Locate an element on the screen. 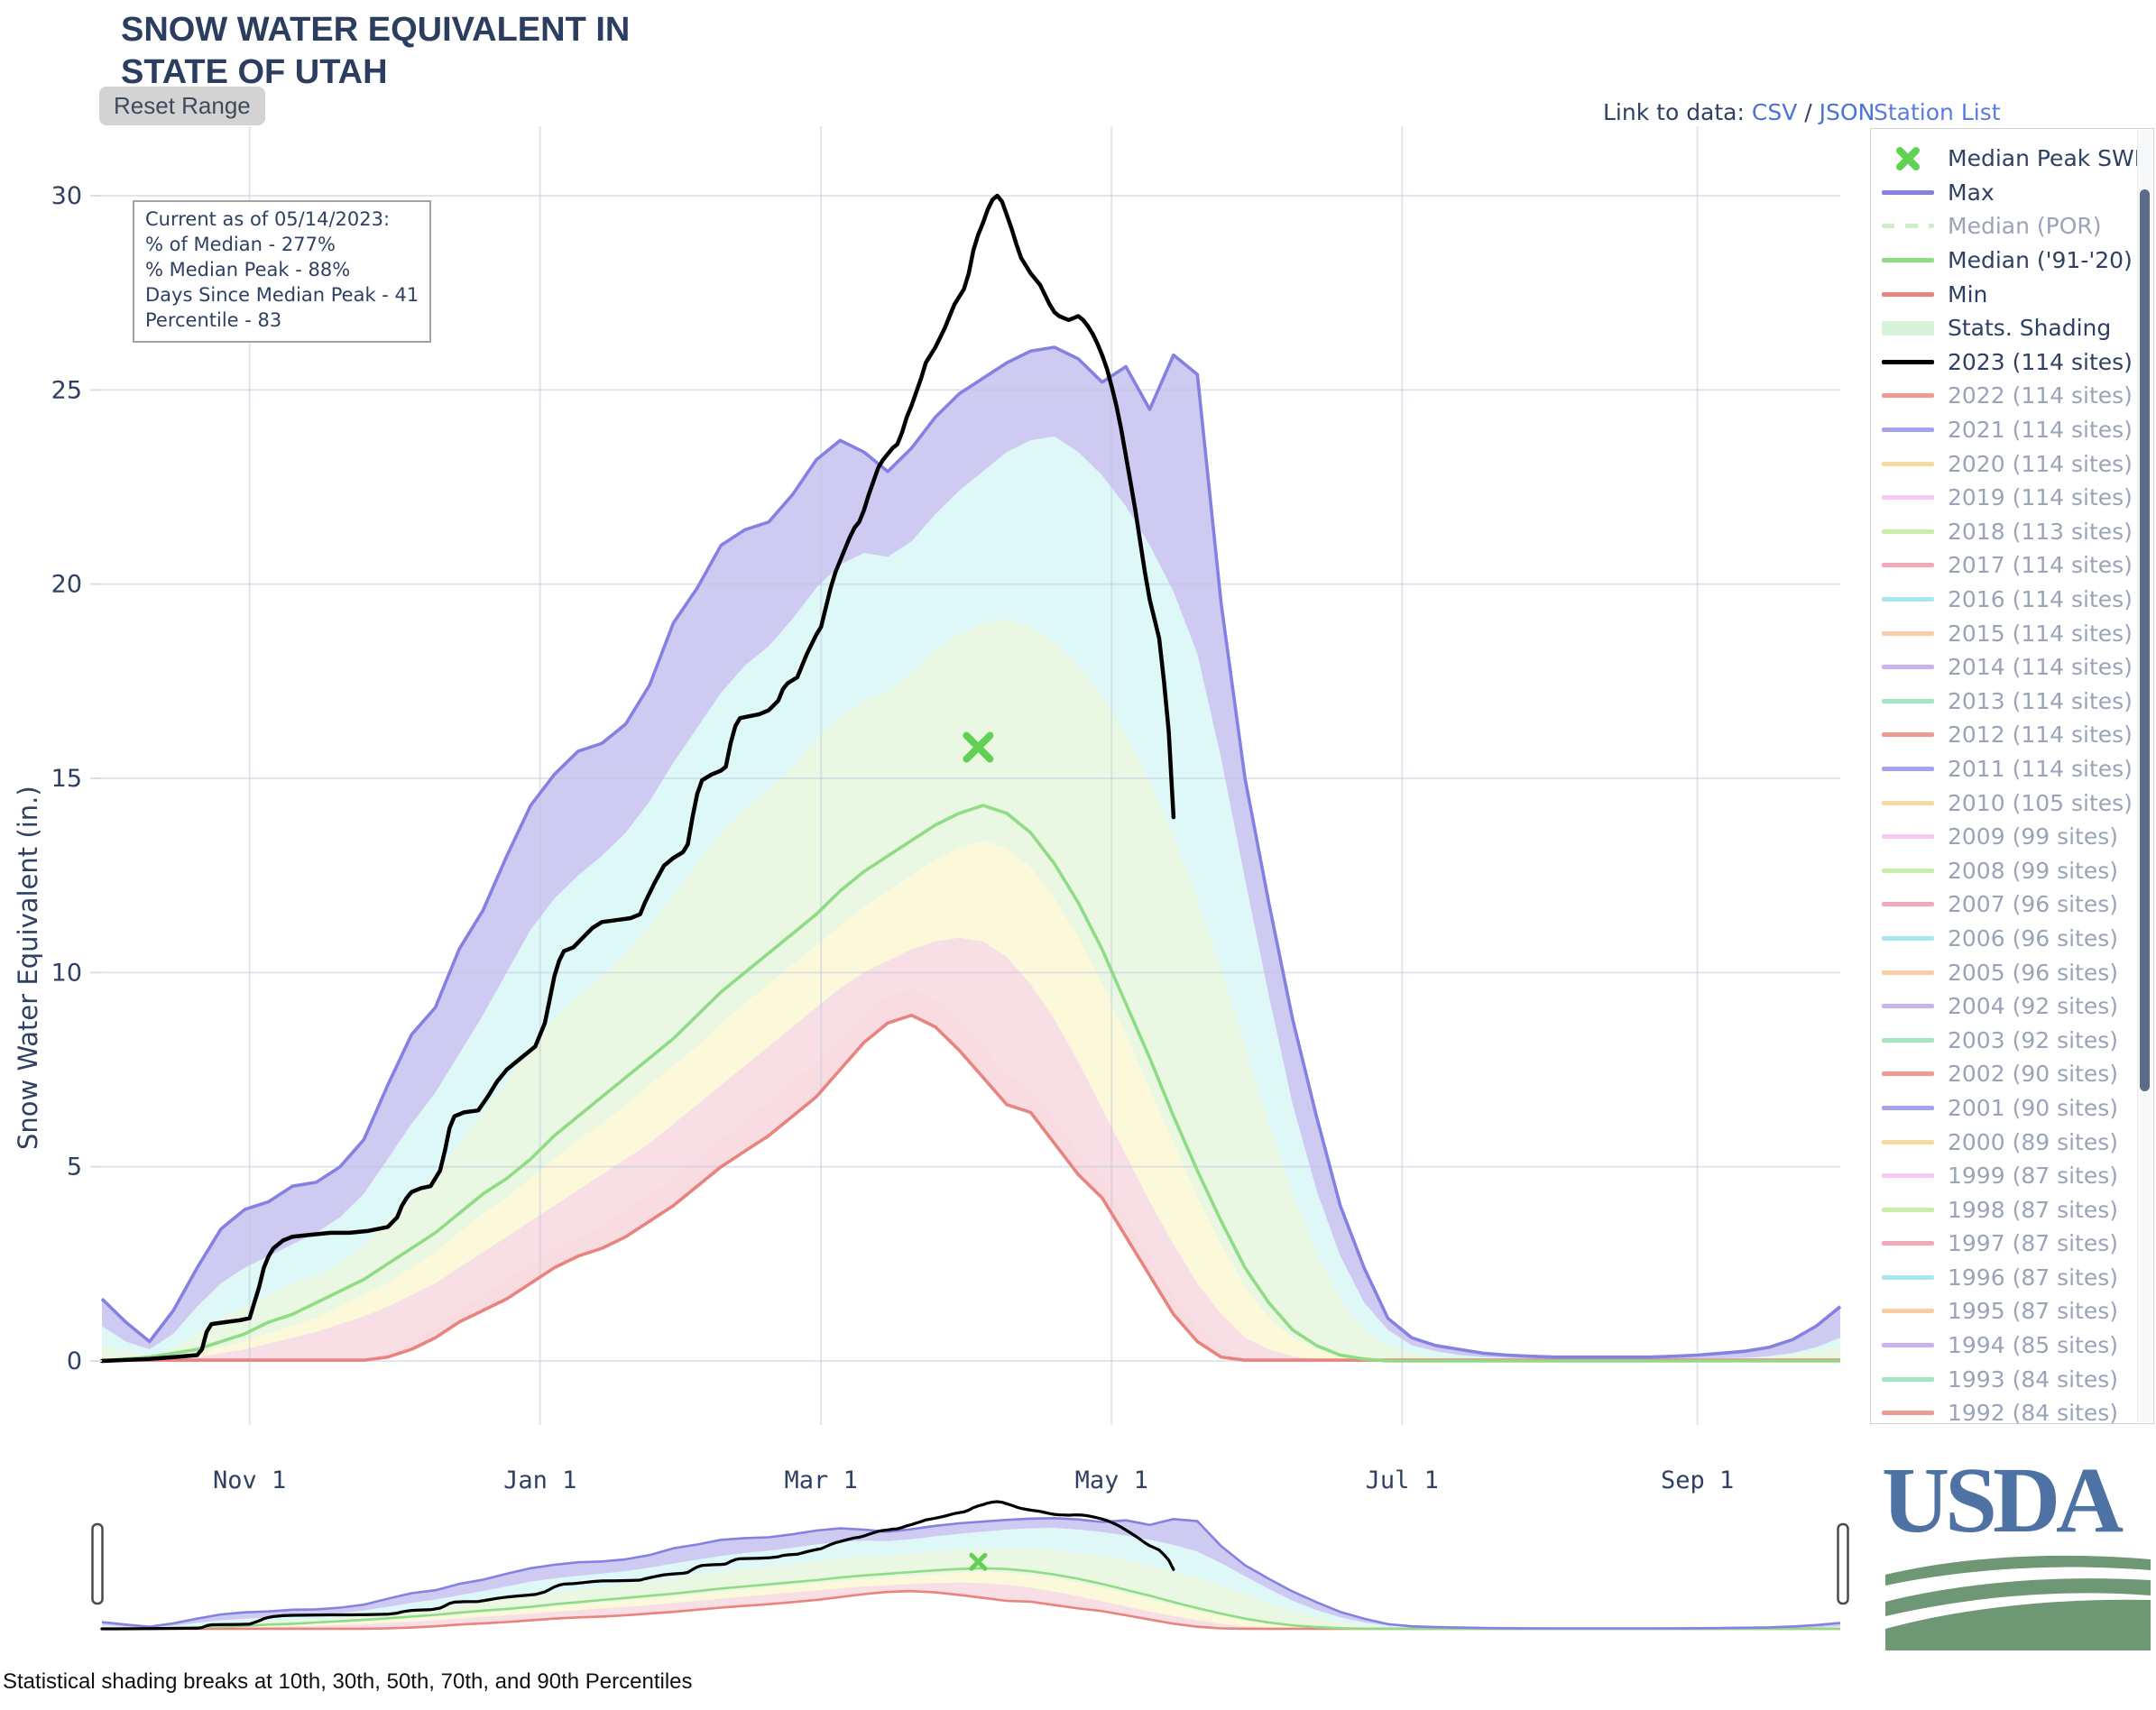  max-line is located at coordinates (971, 1573).